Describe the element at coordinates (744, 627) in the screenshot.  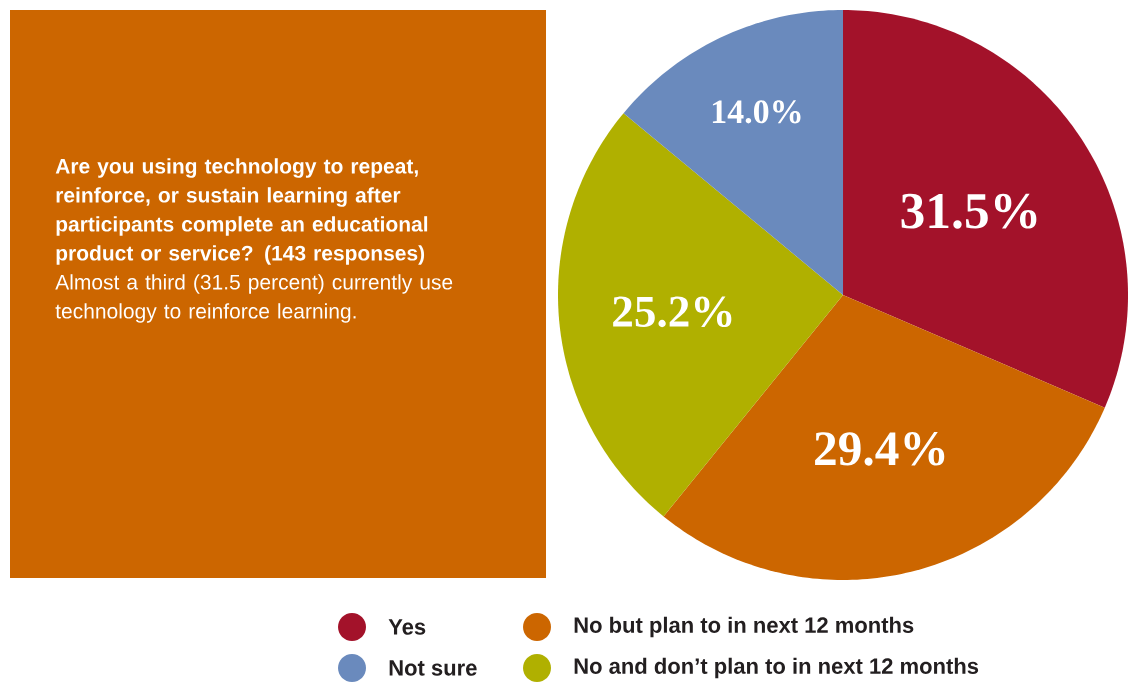
I see `legend-label: No but plan to in next 12 months` at that location.